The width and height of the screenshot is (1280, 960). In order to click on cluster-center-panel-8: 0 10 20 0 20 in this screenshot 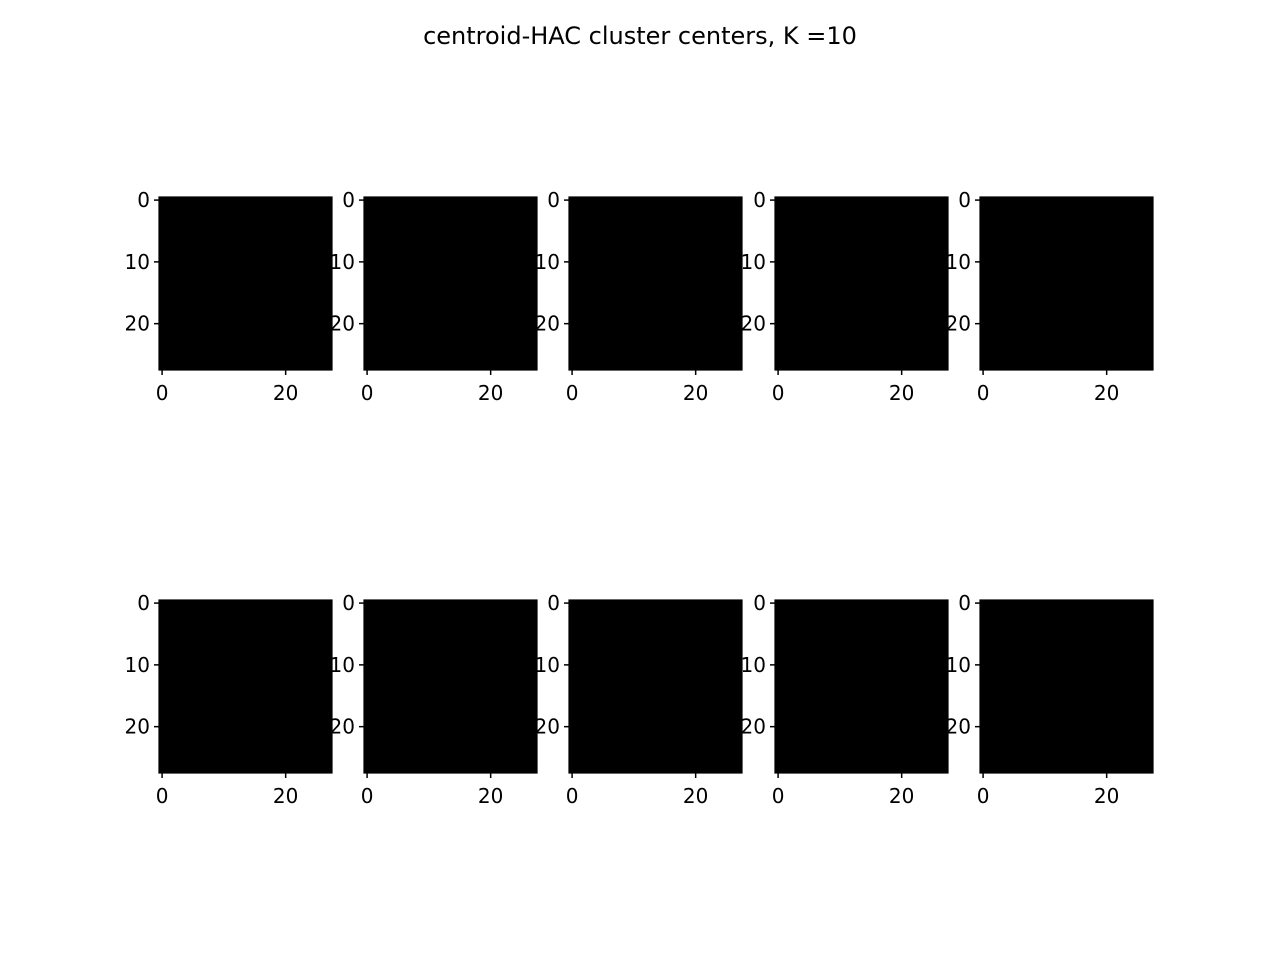, I will do `click(845, 699)`.